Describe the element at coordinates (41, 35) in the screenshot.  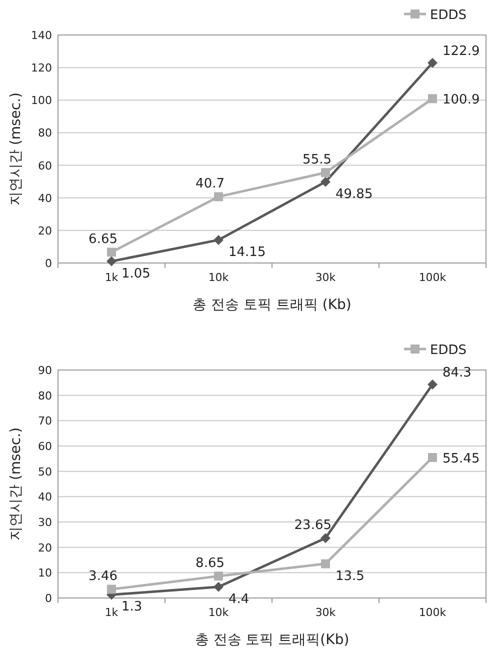
I see `y-tick-label: 140` at that location.